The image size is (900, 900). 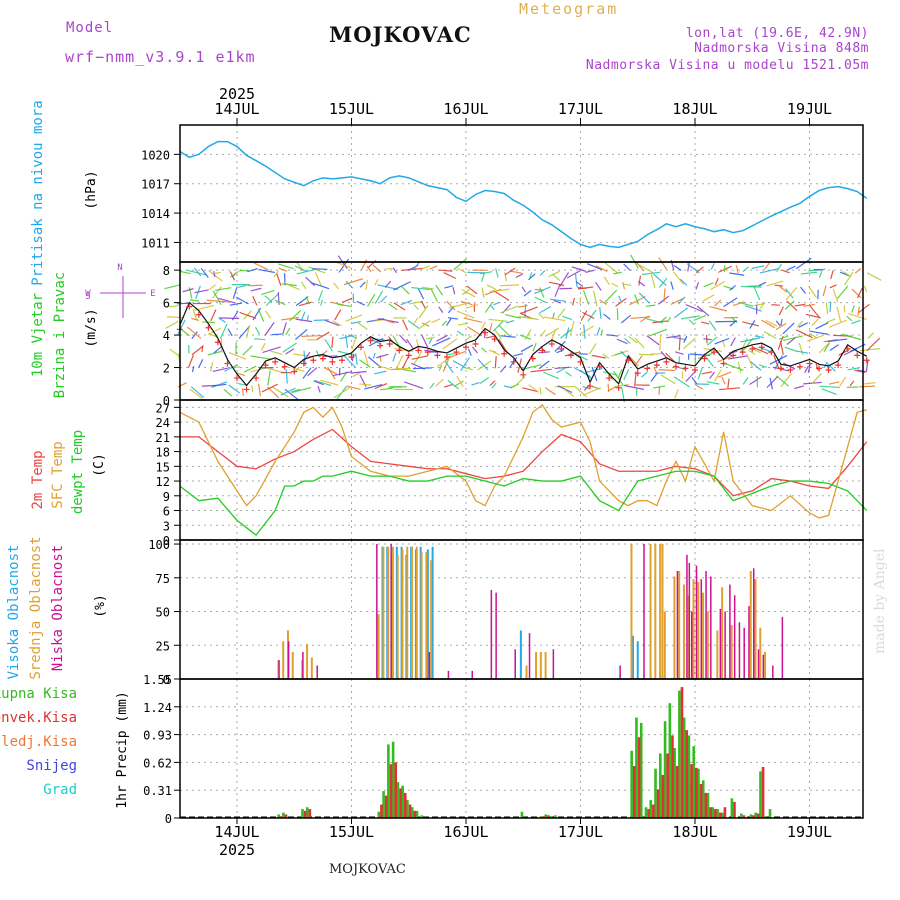 What do you see at coordinates (781, 48) in the screenshot?
I see `elevation: Nadmorska Visina 848m` at bounding box center [781, 48].